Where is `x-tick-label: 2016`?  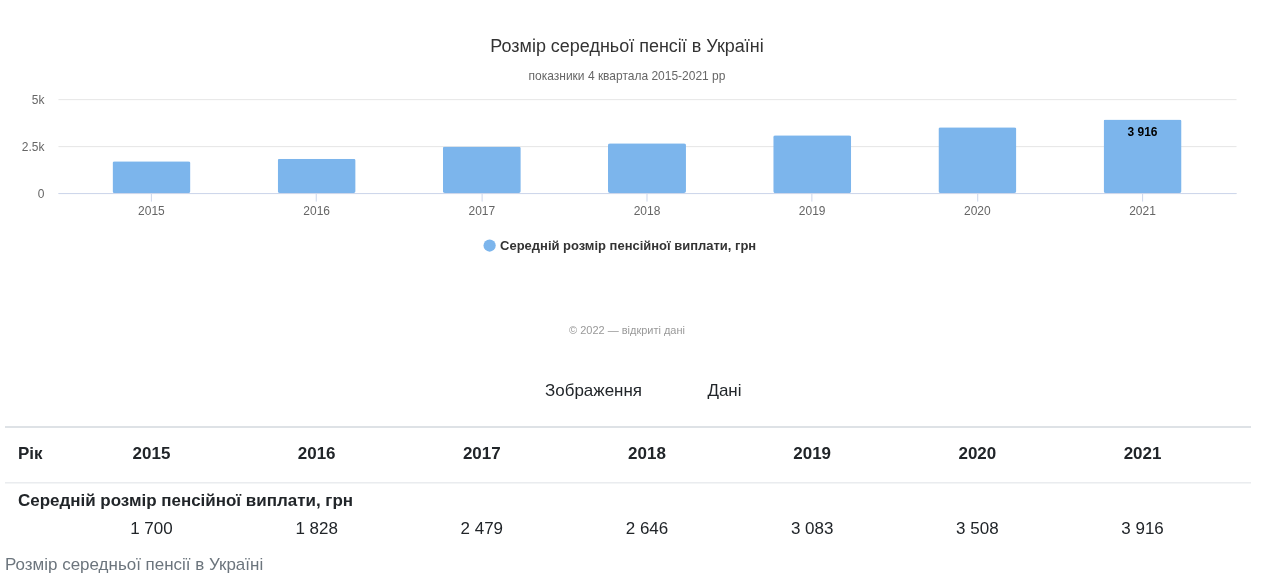 x-tick-label: 2016 is located at coordinates (317, 210).